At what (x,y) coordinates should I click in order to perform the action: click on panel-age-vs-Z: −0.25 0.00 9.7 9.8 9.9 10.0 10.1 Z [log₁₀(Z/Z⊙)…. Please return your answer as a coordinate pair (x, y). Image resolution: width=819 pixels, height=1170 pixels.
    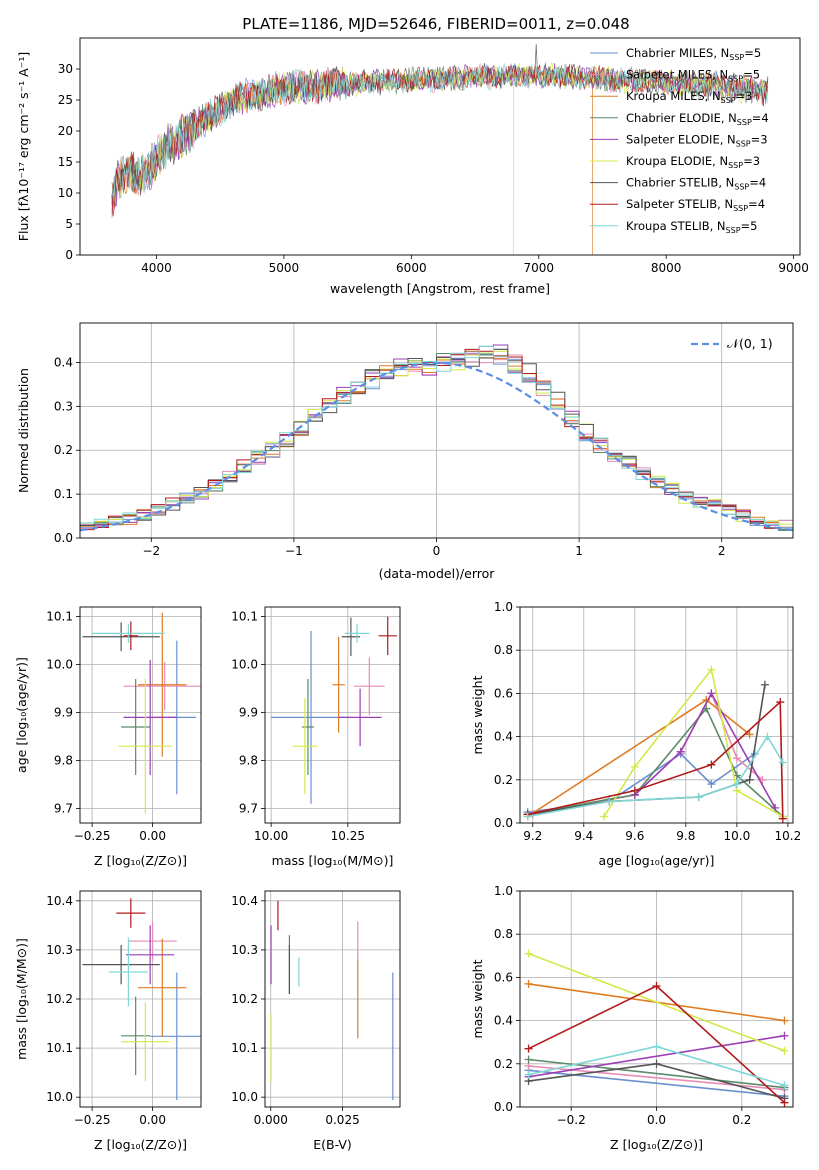
    Looking at the image, I should click on (108, 737).